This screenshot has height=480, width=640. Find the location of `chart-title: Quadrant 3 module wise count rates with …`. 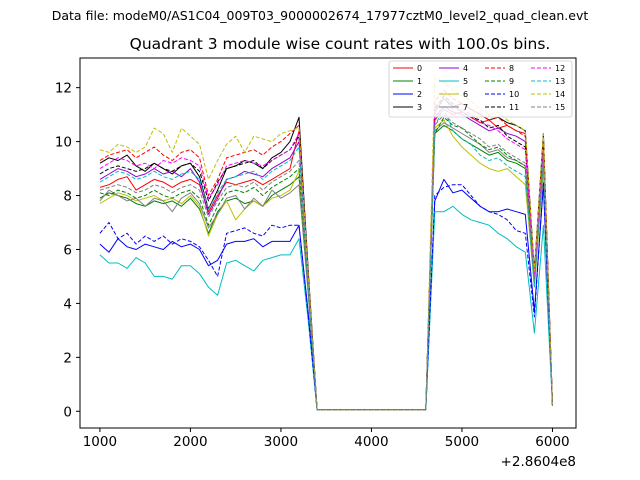

chart-title: Quadrant 3 module wise count rates with … is located at coordinates (340, 44).